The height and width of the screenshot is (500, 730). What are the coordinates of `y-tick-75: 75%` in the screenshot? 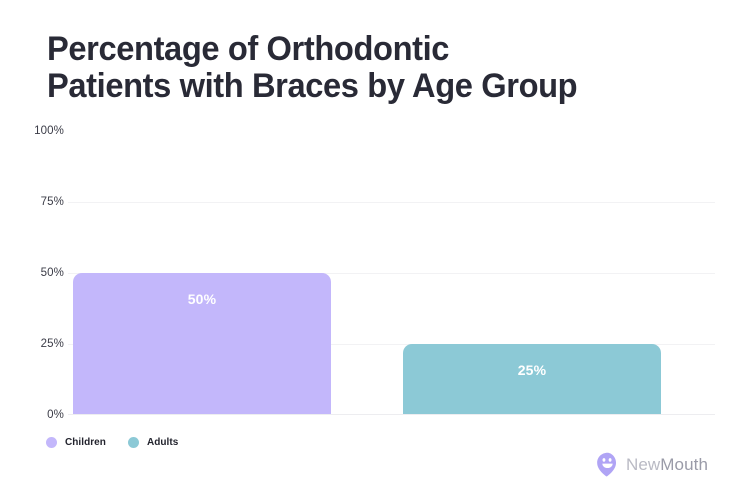 It's located at (52, 202).